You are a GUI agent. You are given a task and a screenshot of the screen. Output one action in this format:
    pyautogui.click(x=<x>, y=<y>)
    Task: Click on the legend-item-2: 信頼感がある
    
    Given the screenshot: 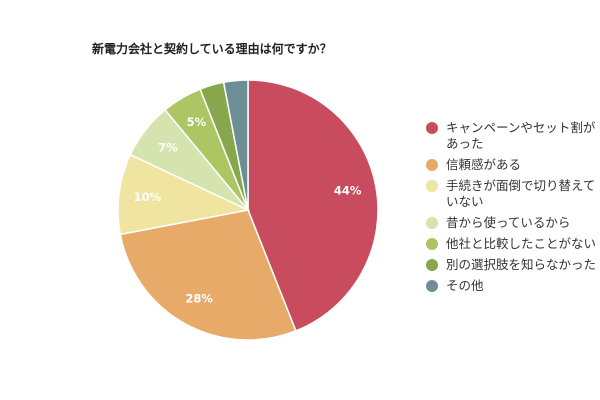 What is the action you would take?
    pyautogui.click(x=513, y=165)
    